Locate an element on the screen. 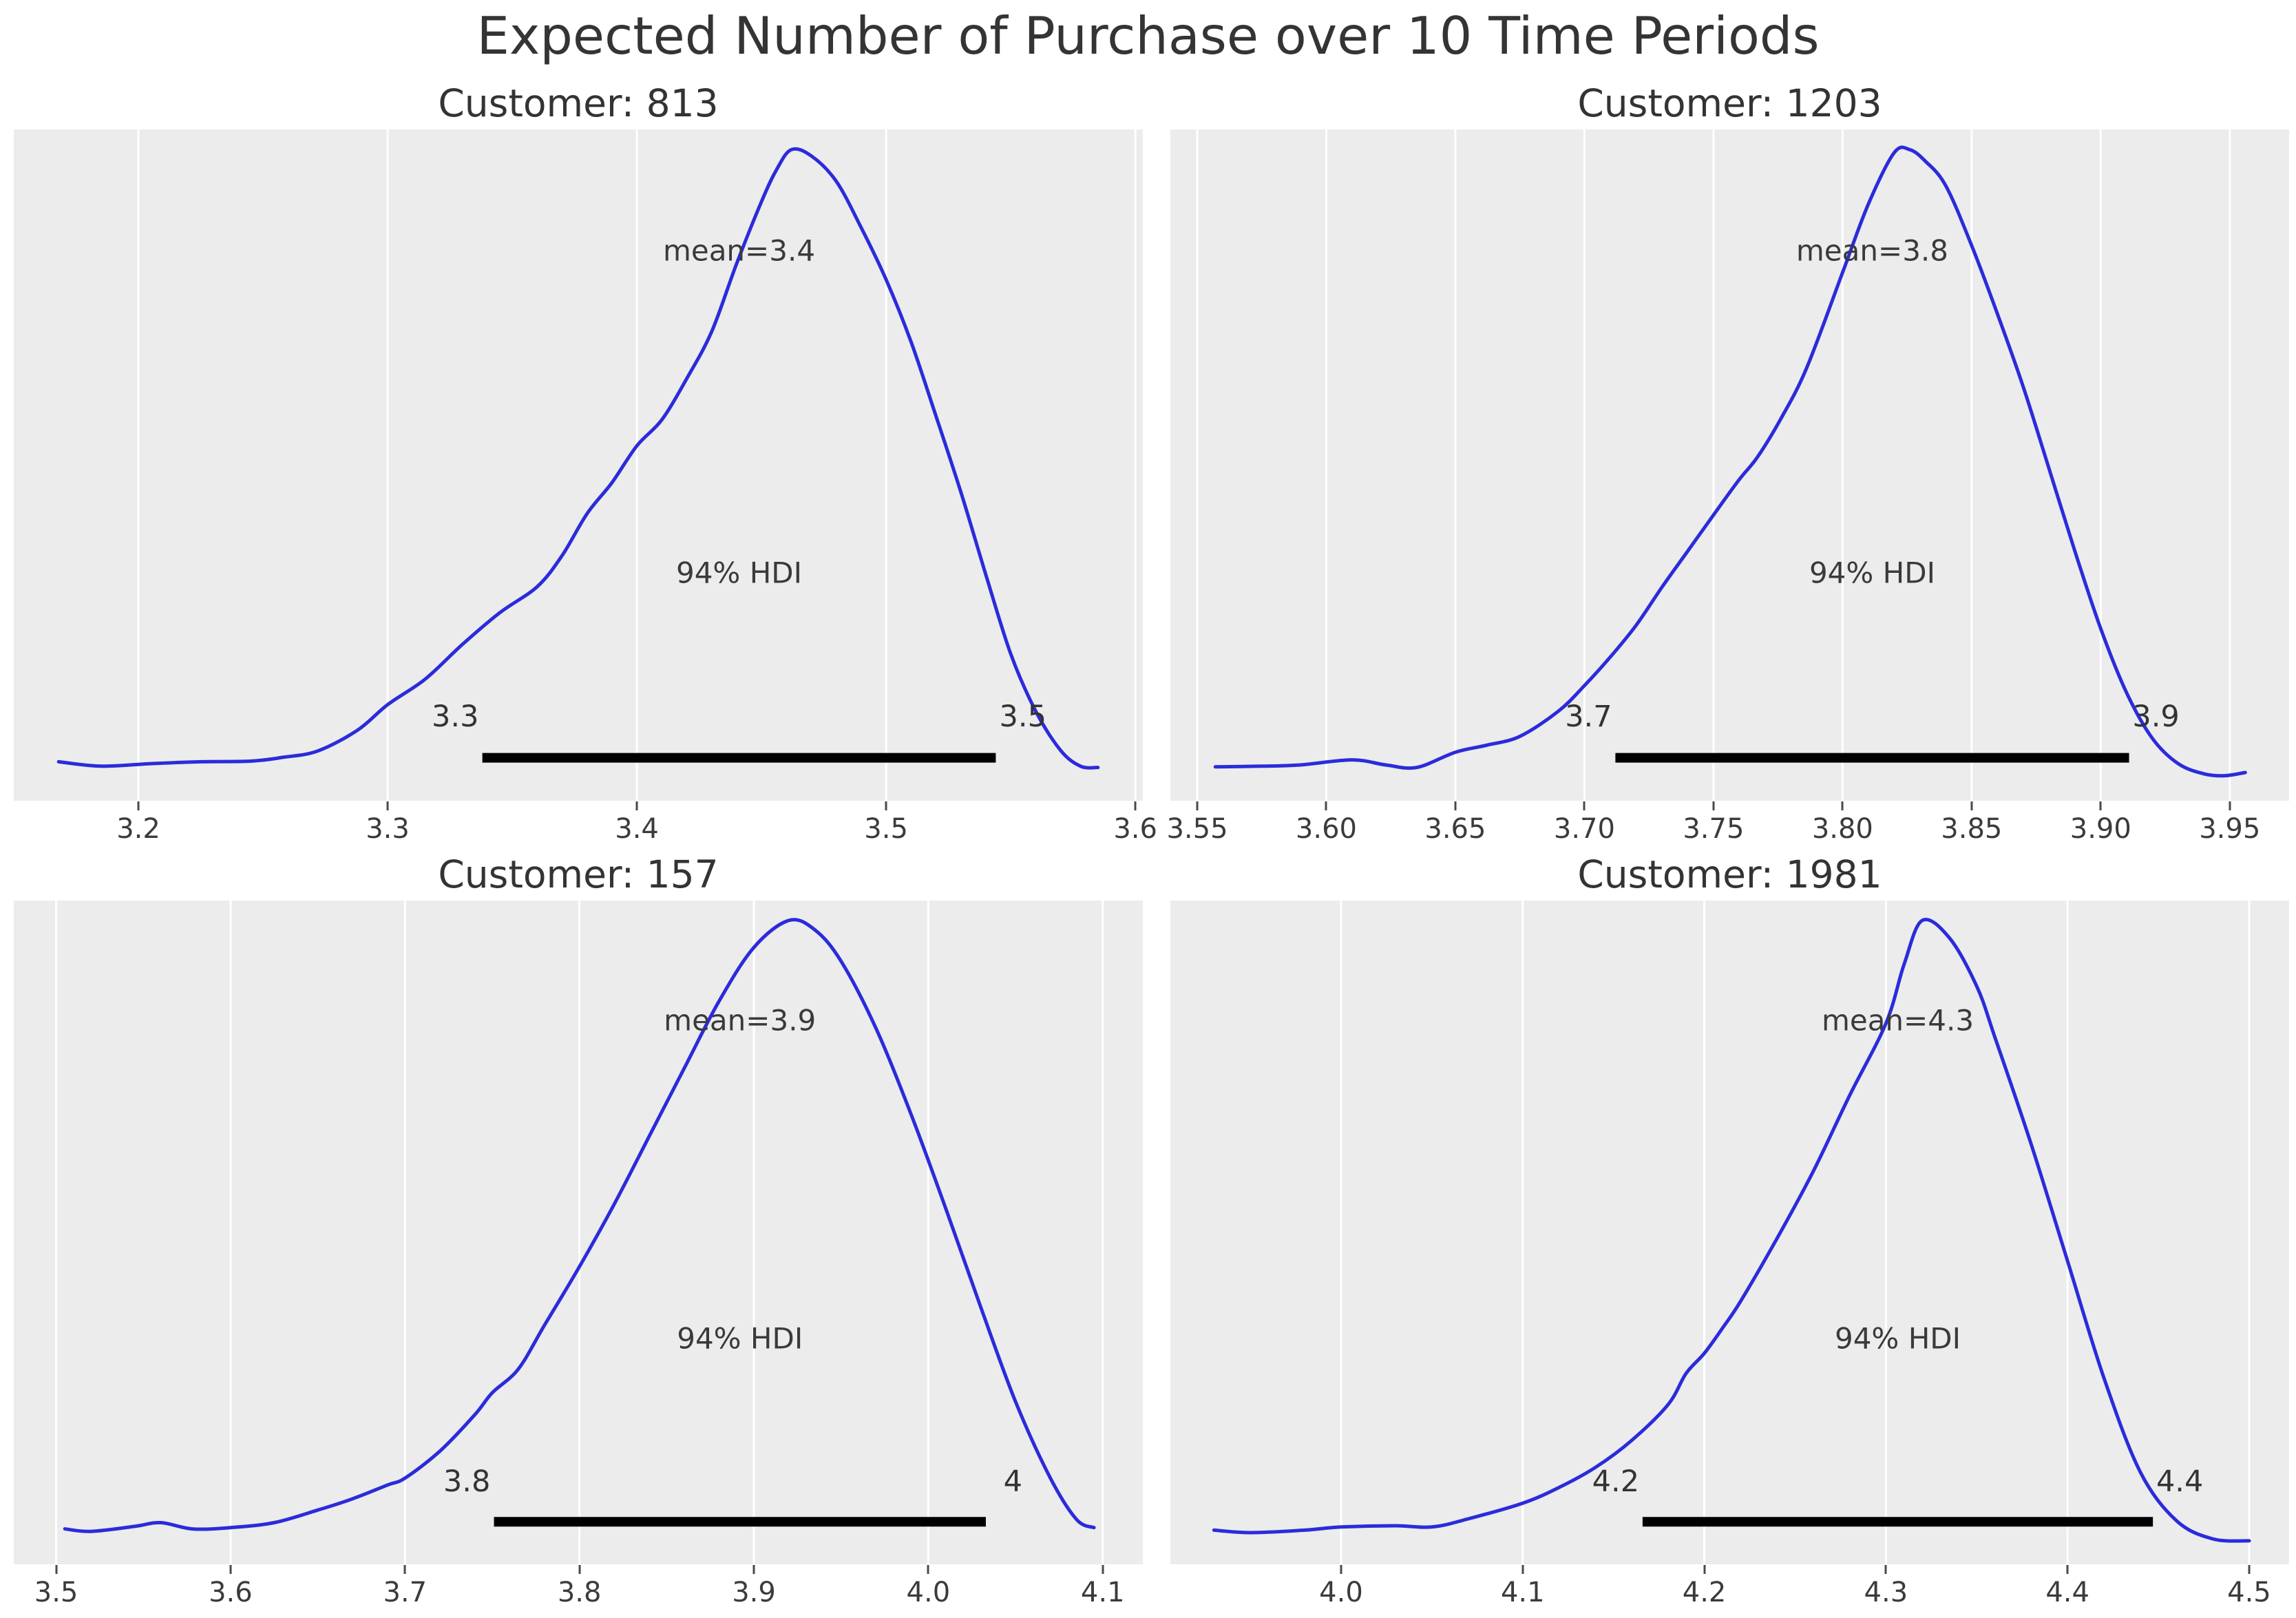  x-tick-label: 3.60 is located at coordinates (1326, 829).